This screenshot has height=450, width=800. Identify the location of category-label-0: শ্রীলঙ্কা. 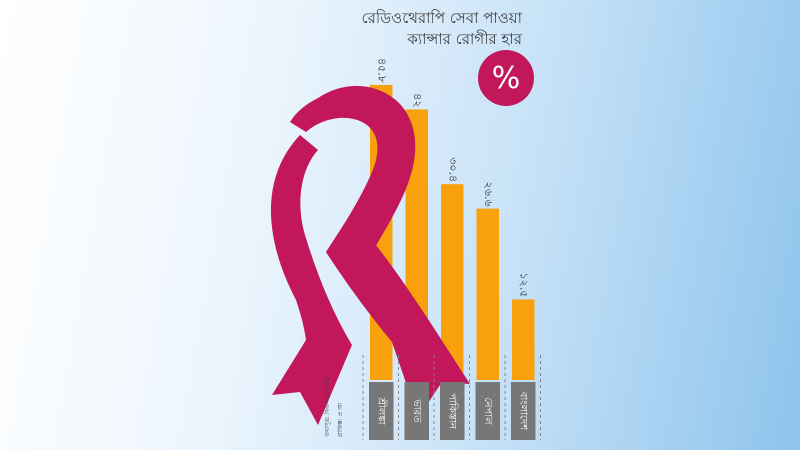
(381, 410).